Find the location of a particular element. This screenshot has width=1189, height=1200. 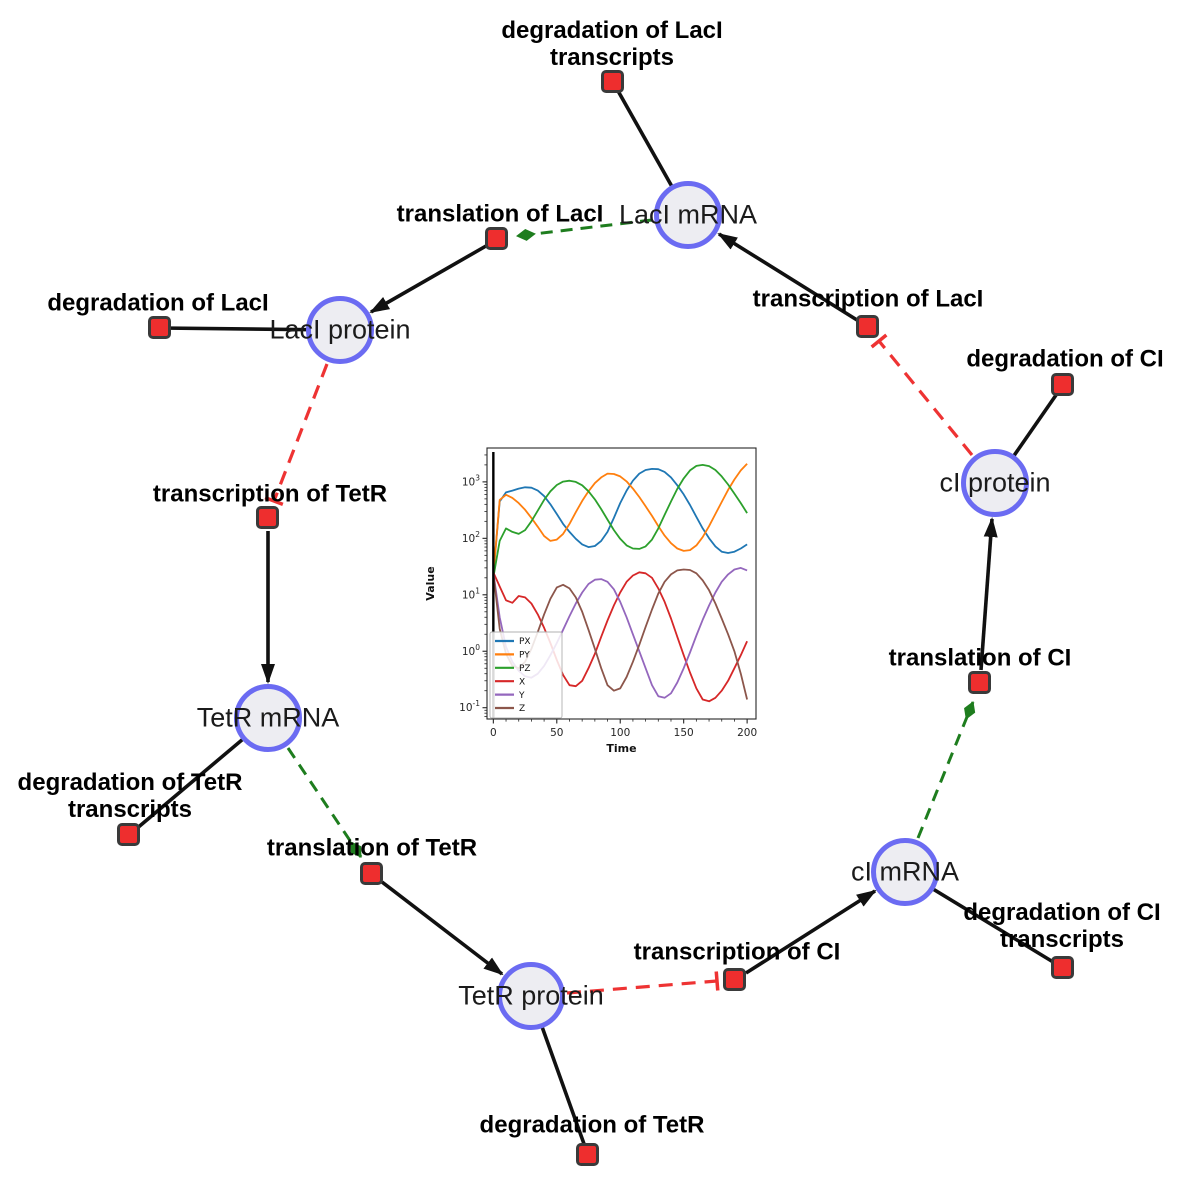

edge-translation-laci-to-laciprotein is located at coordinates (428, 279).